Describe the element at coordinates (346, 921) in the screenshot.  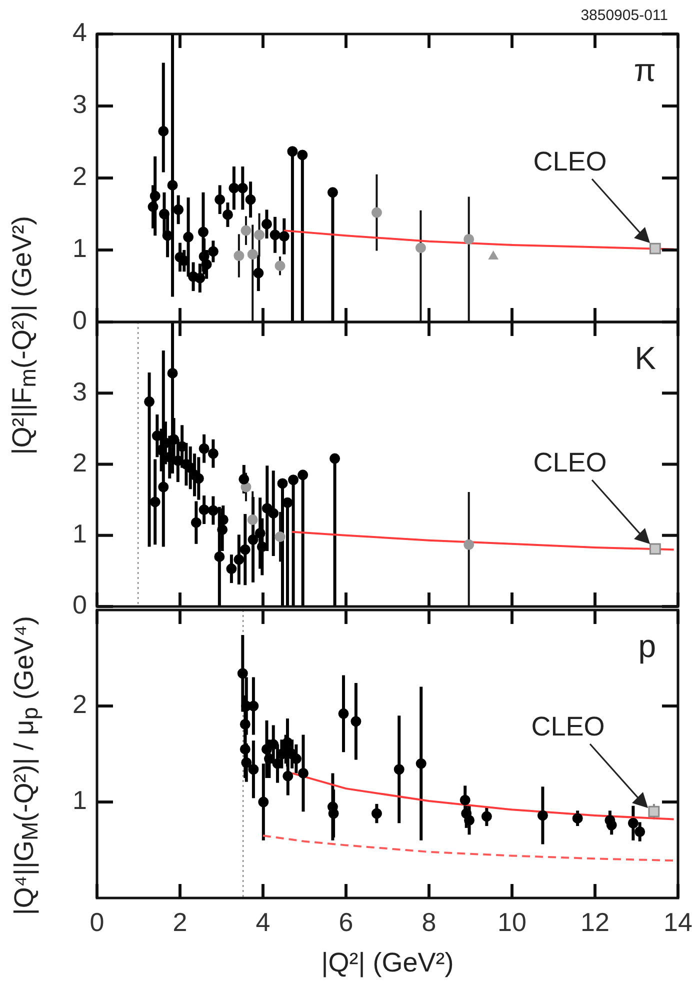
I see `x-tick-label: 6` at that location.